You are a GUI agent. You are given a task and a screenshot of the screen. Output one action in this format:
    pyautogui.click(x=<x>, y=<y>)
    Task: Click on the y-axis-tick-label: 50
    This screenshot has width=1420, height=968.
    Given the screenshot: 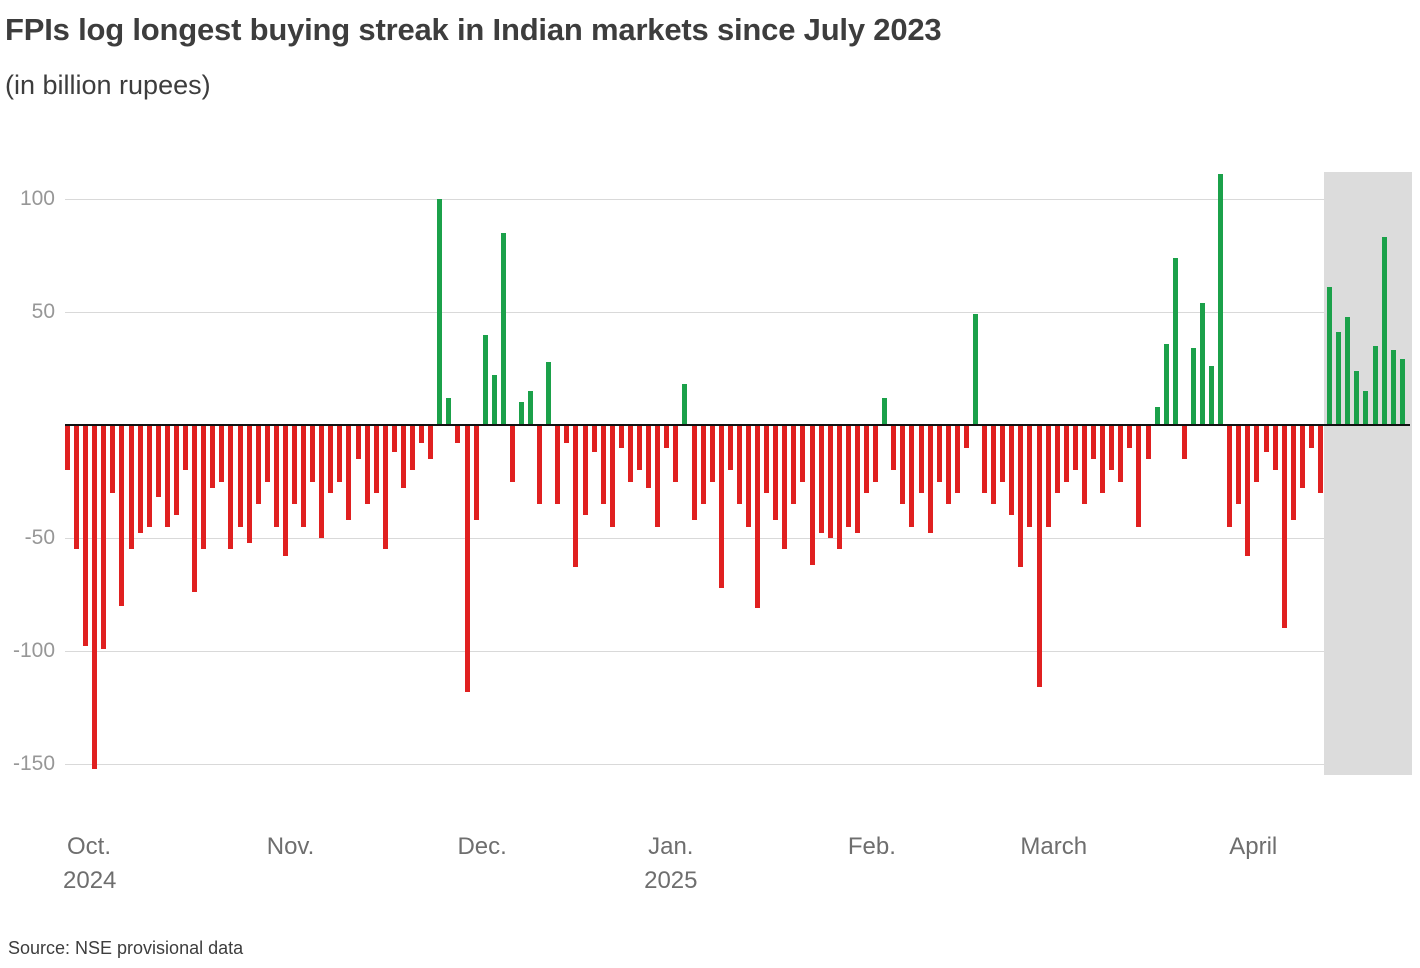 What is the action you would take?
    pyautogui.click(x=43, y=311)
    